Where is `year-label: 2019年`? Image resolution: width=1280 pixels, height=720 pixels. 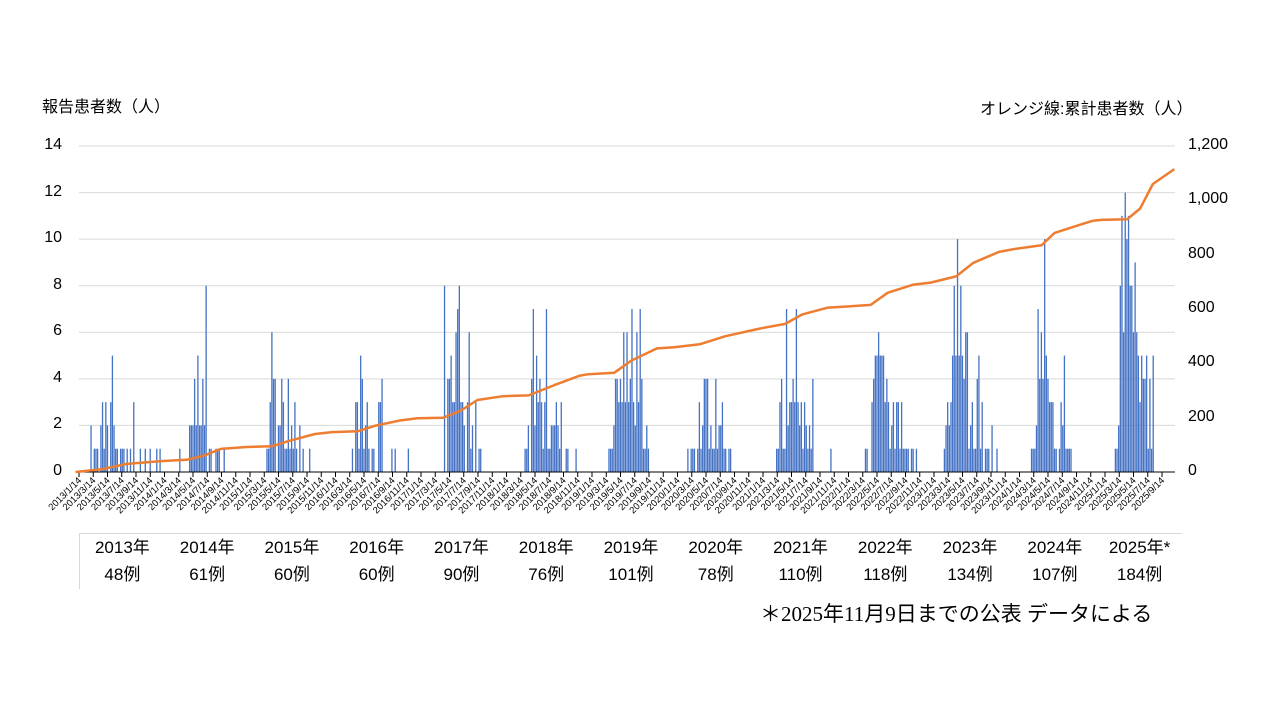
year-label: 2019年 is located at coordinates (631, 547).